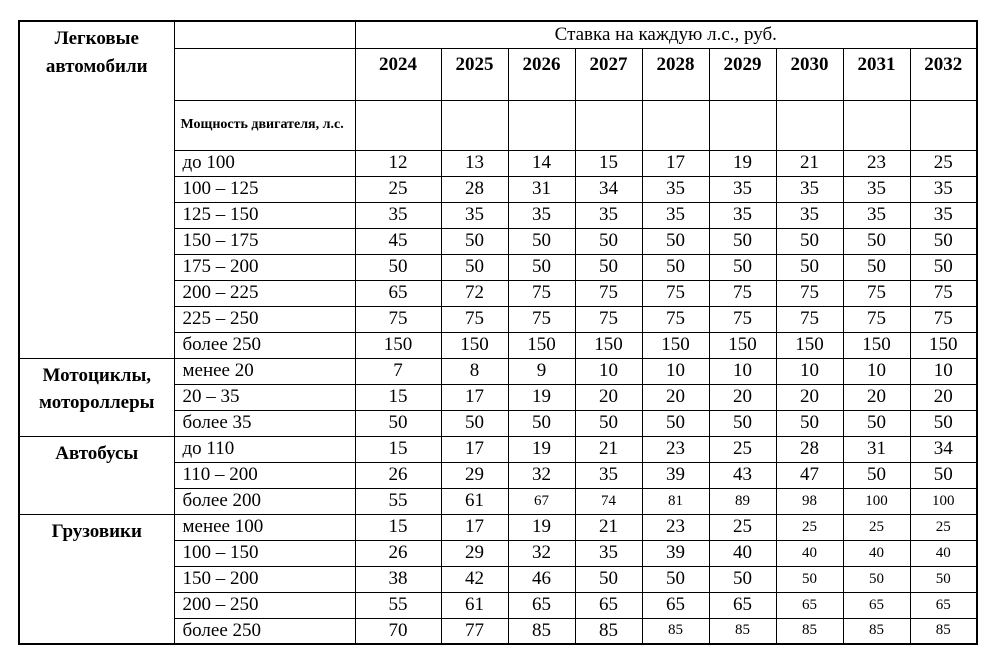  I want to click on power-range-cell: более 250, so click(264, 631).